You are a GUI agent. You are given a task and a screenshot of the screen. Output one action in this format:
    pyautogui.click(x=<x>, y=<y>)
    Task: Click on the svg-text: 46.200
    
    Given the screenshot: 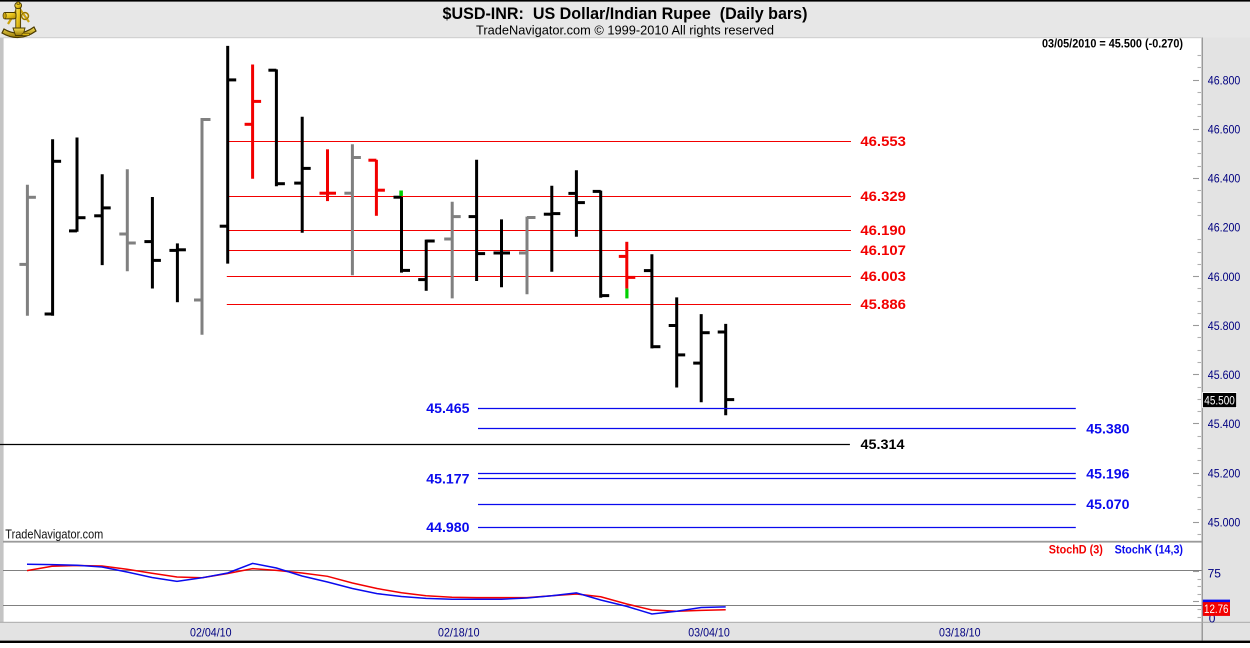 What is the action you would take?
    pyautogui.click(x=1224, y=228)
    